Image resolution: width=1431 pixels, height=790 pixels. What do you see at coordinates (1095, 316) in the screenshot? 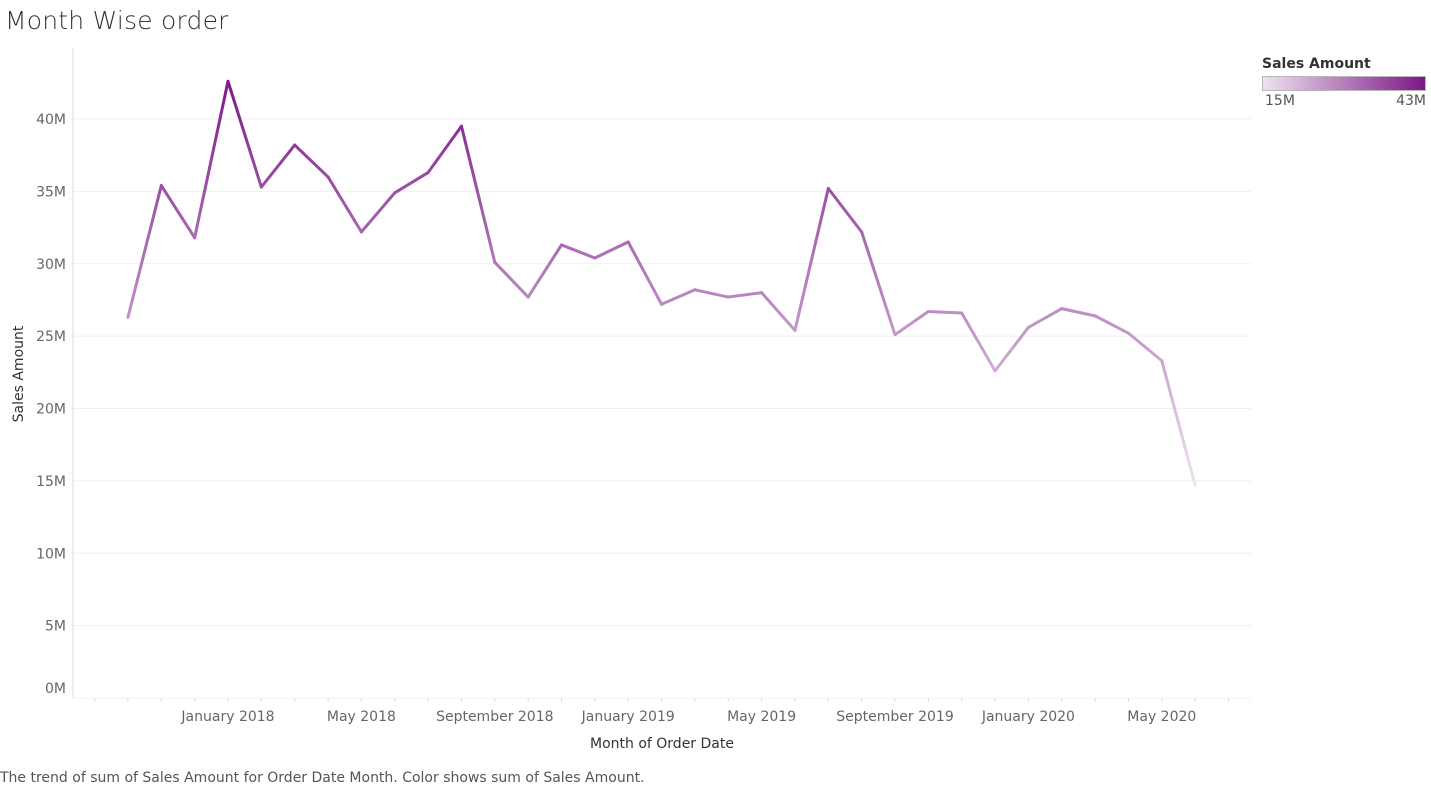
I see `data-point: 2020-03: 26400000` at bounding box center [1095, 316].